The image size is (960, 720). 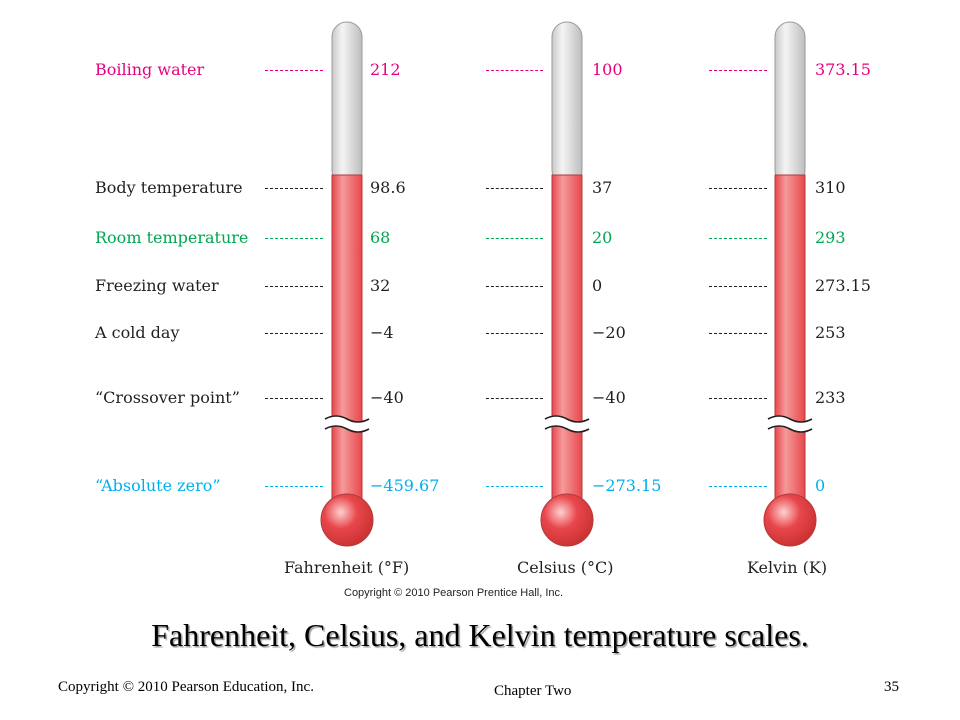 What do you see at coordinates (533, 691) in the screenshot?
I see `footer-chapter: Chapter Two` at bounding box center [533, 691].